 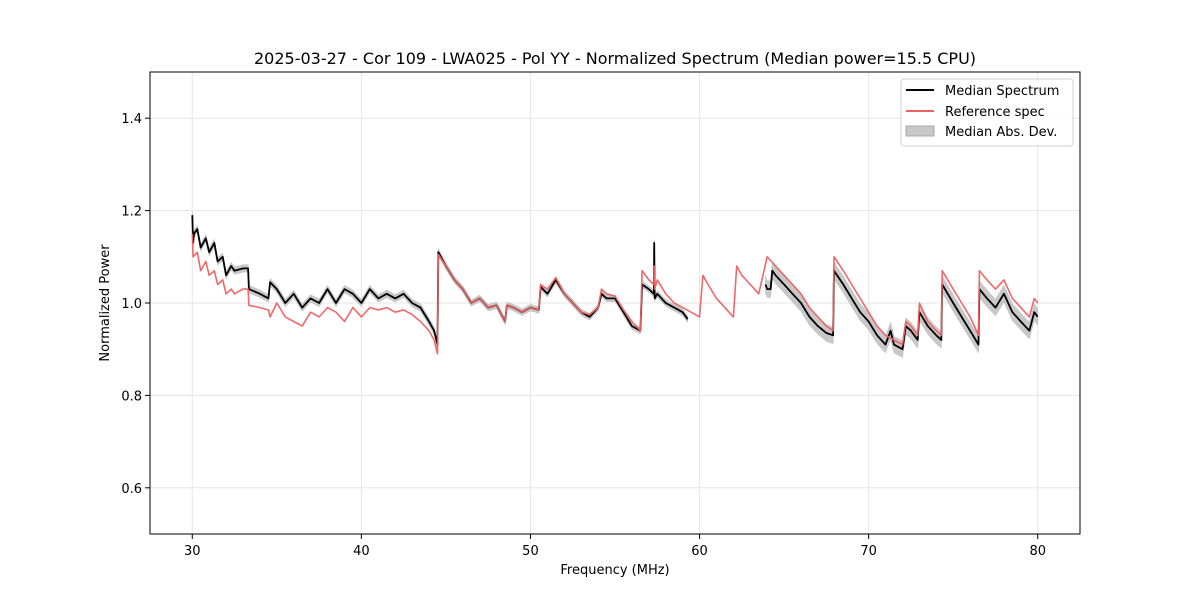 I want to click on x-tick-label: 50, so click(x=530, y=551).